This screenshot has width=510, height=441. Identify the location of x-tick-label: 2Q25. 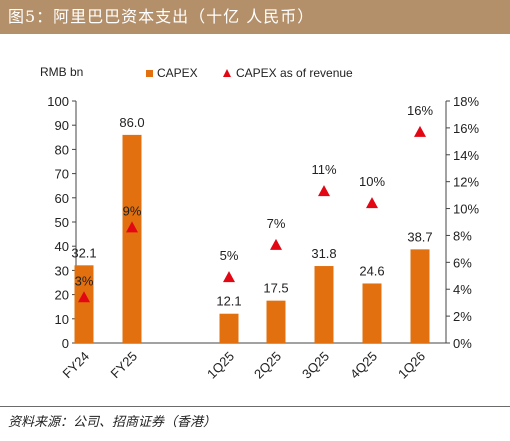
(267, 365).